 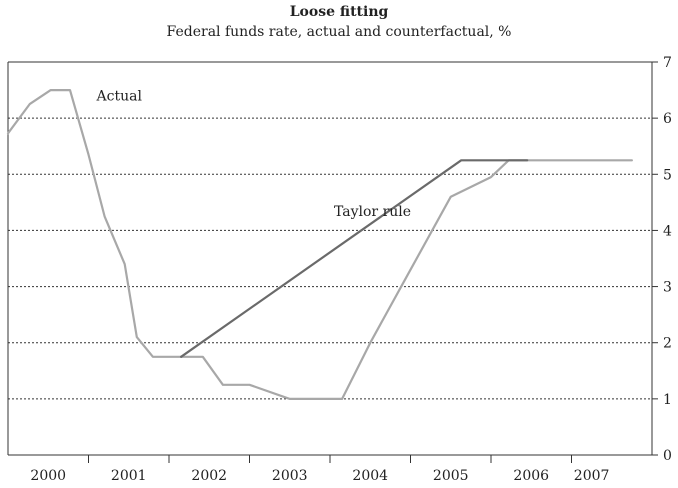 What do you see at coordinates (667, 119) in the screenshot?
I see `y-tick-label: 6` at bounding box center [667, 119].